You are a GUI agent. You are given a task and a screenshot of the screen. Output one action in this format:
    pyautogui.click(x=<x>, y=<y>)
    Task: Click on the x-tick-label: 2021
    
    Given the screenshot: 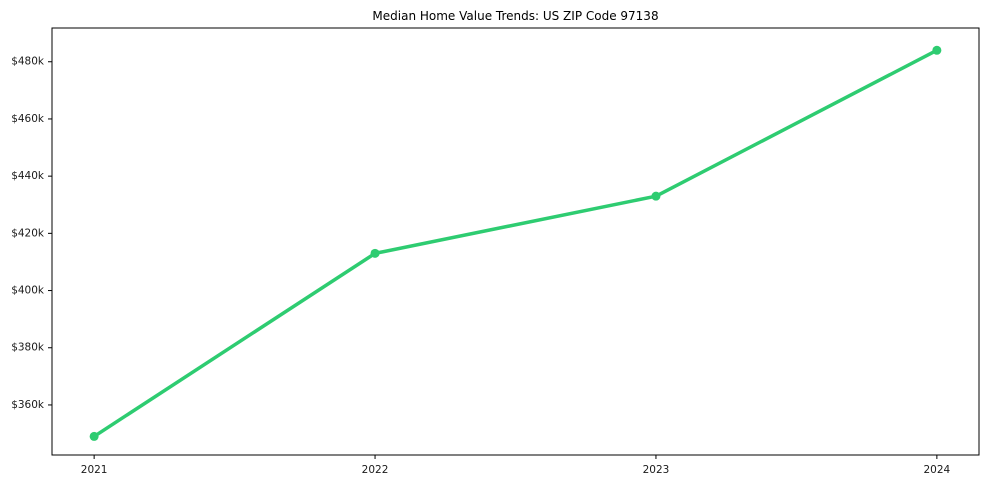 What is the action you would take?
    pyautogui.click(x=94, y=470)
    